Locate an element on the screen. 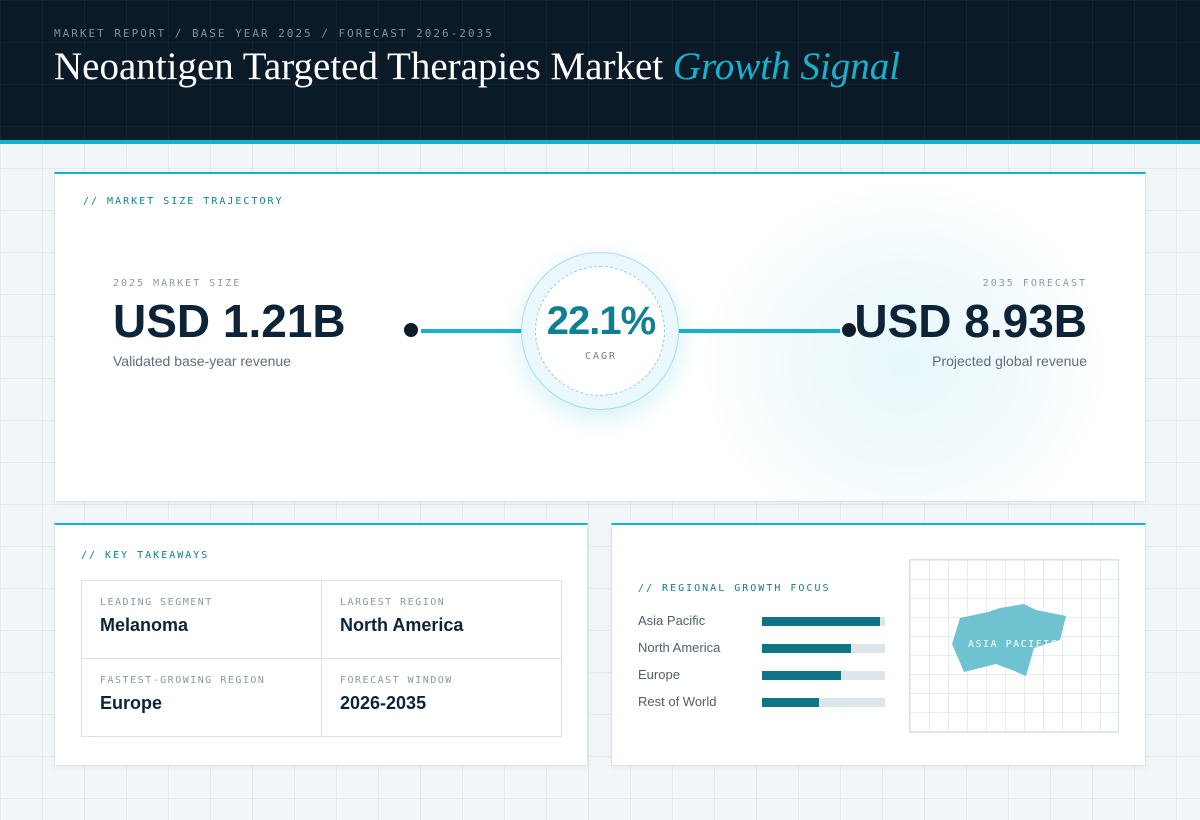 The image size is (1200, 820). background-glow is located at coordinates (905, 337).